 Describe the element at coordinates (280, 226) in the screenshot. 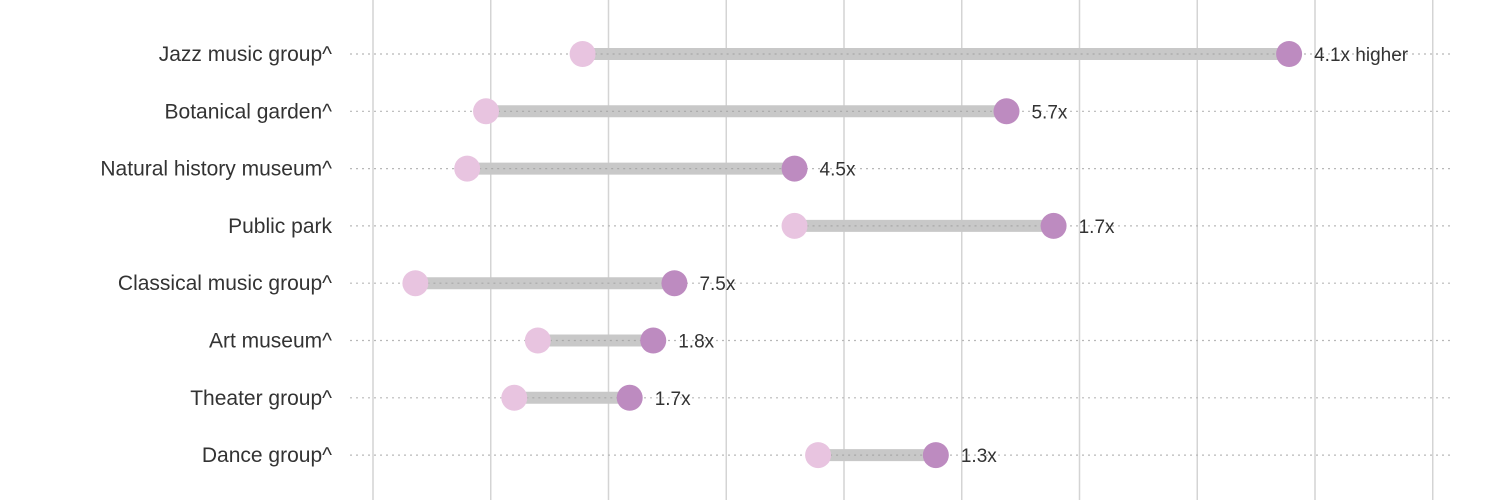

I see `category-label: Public park` at that location.